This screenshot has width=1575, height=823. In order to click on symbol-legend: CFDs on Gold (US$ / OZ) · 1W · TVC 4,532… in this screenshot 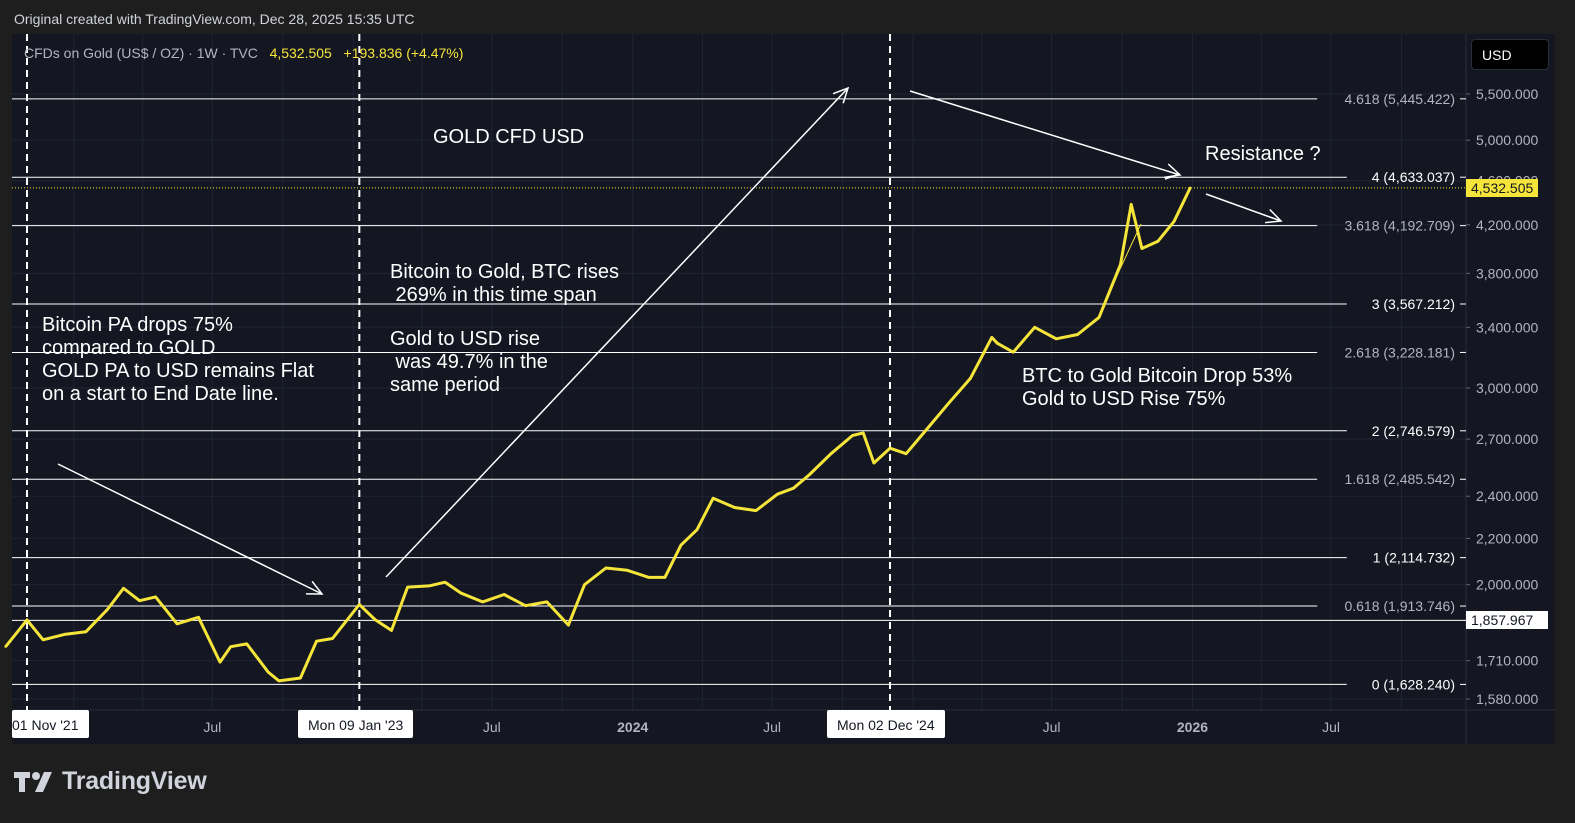, I will do `click(243, 53)`.